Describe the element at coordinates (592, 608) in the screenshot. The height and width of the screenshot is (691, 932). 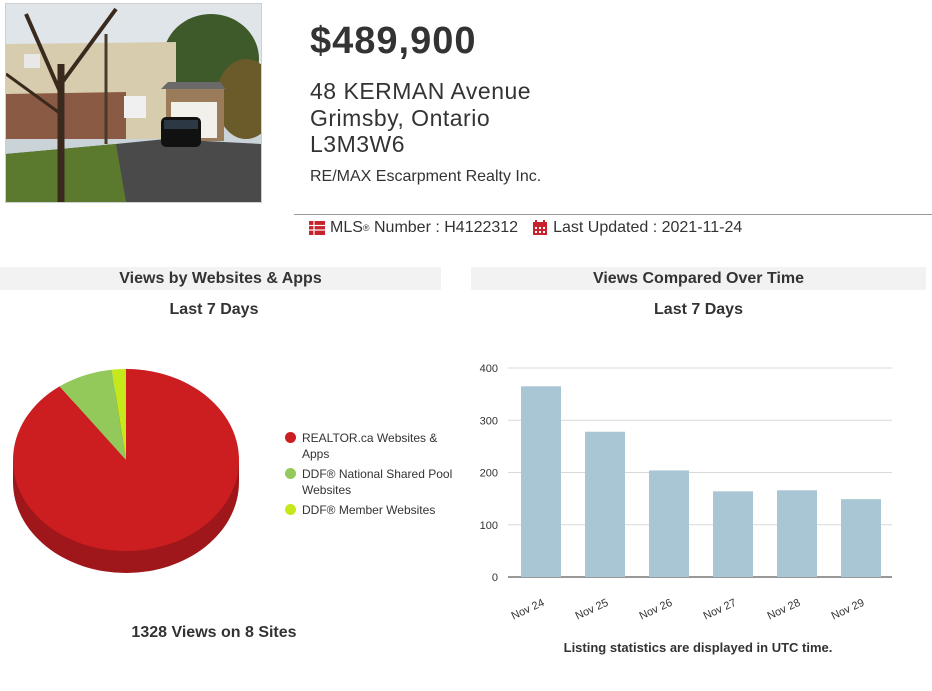
I see `x-tick-label: Nov 25` at that location.